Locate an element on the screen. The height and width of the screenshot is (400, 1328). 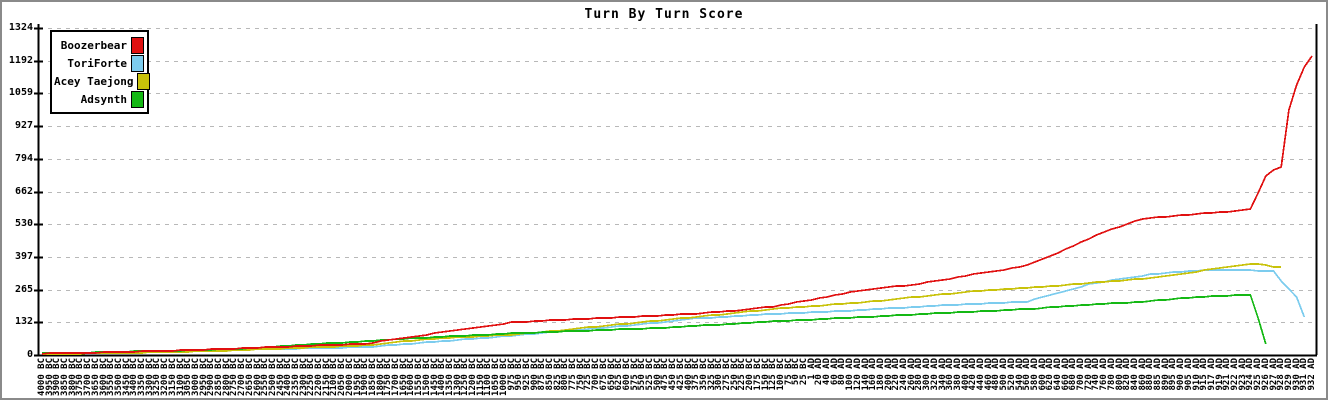
series-line-adsynth is located at coordinates (654, 324).